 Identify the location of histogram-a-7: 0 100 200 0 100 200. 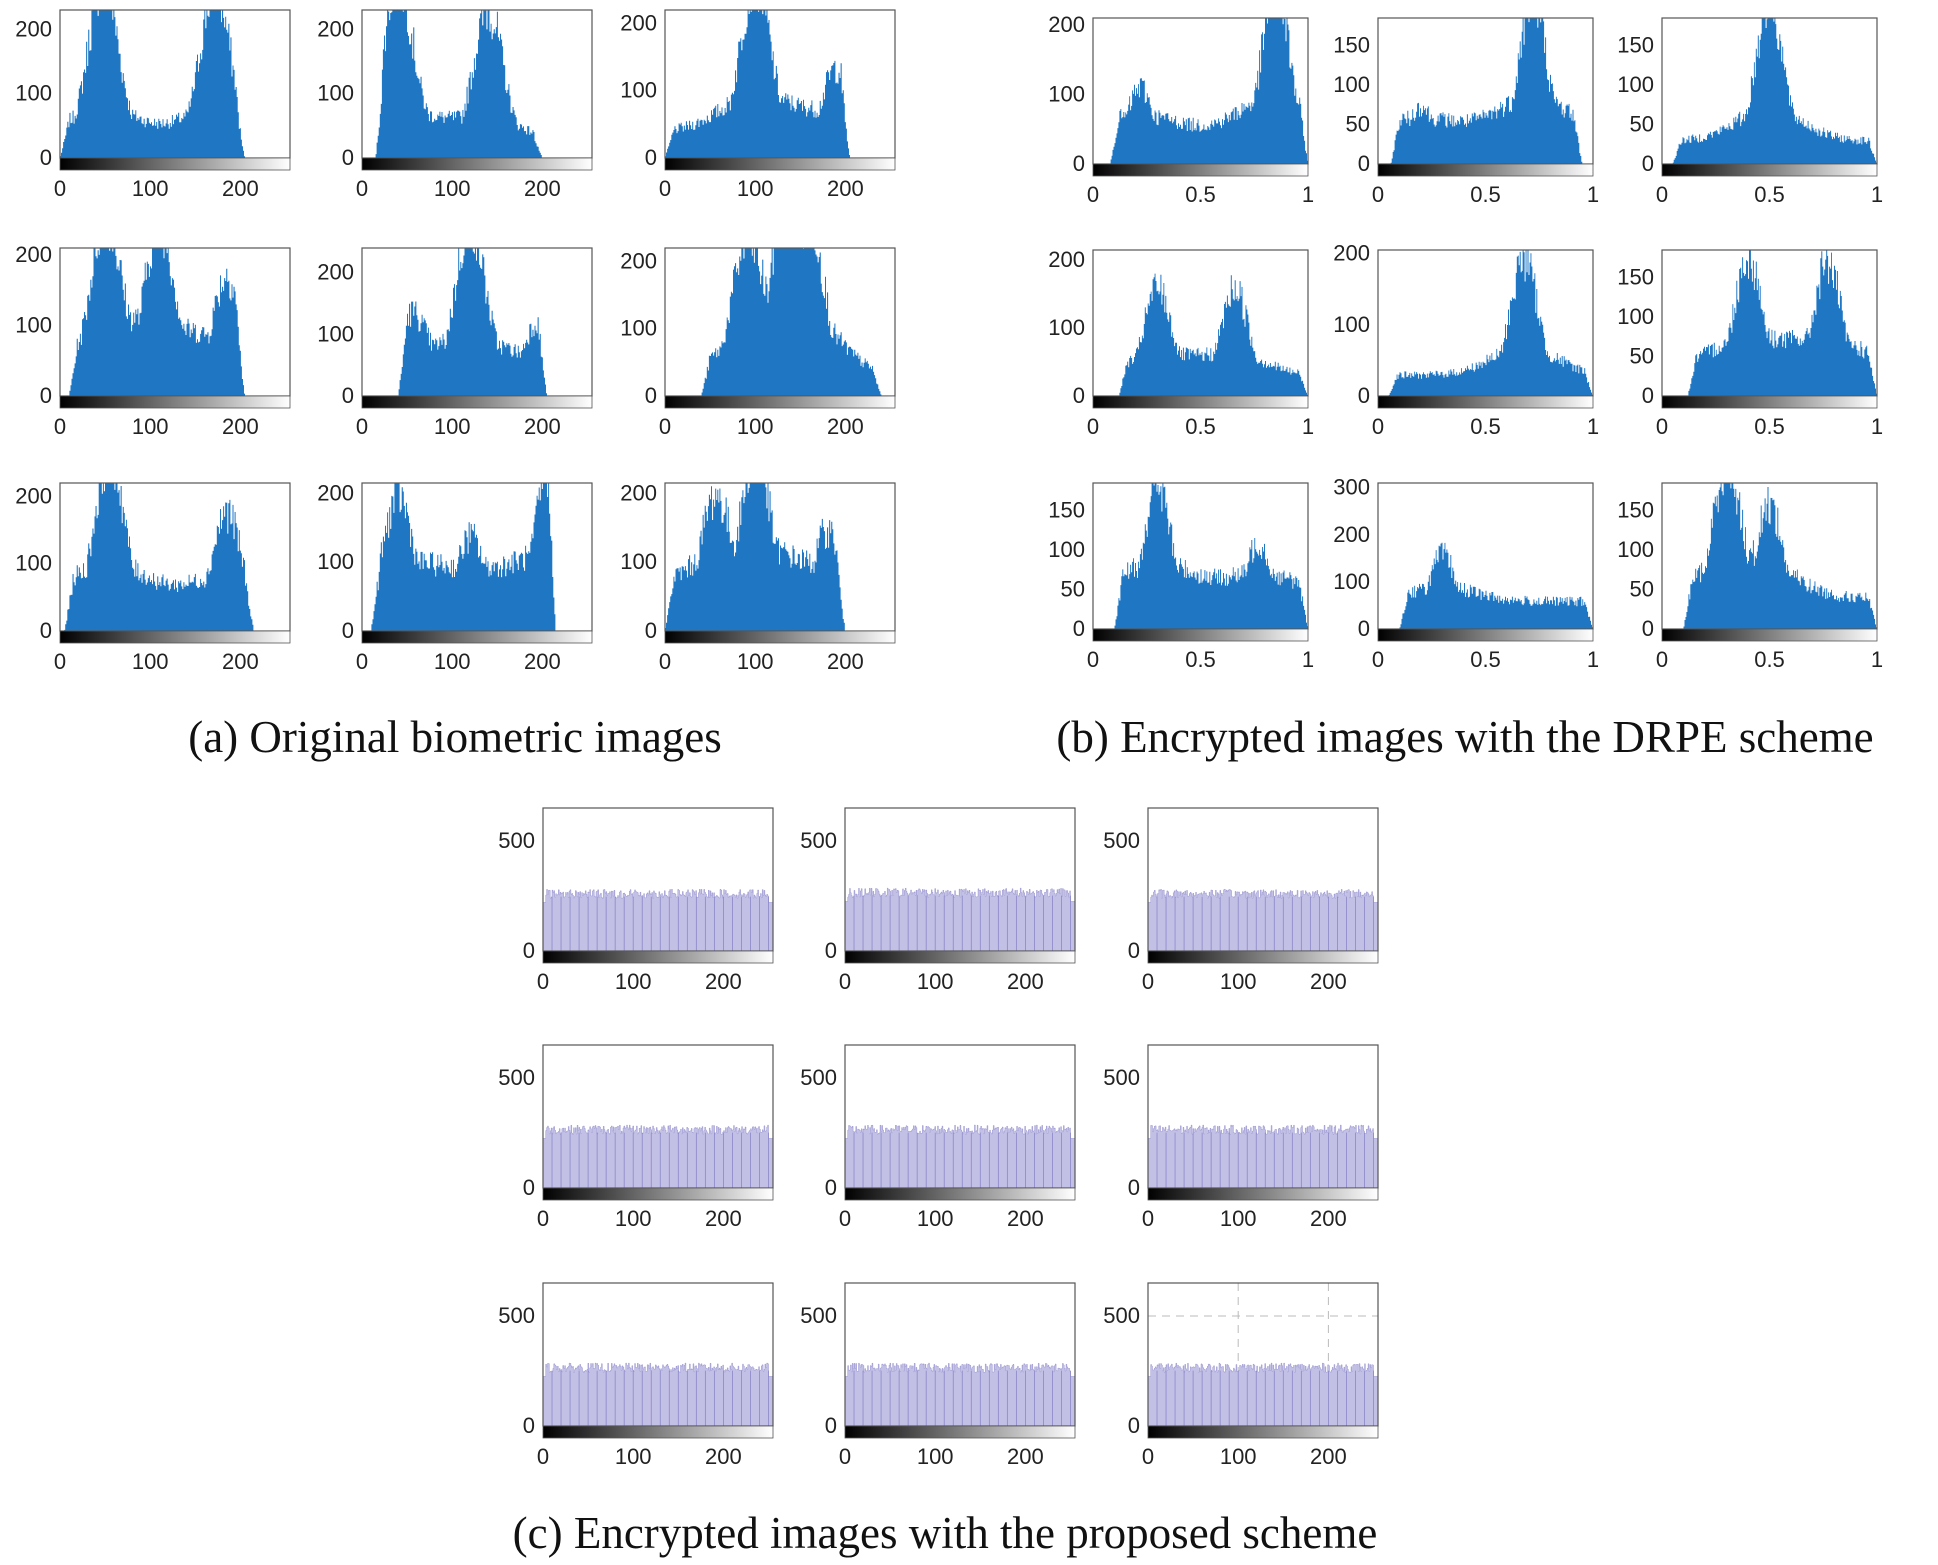
(153, 578).